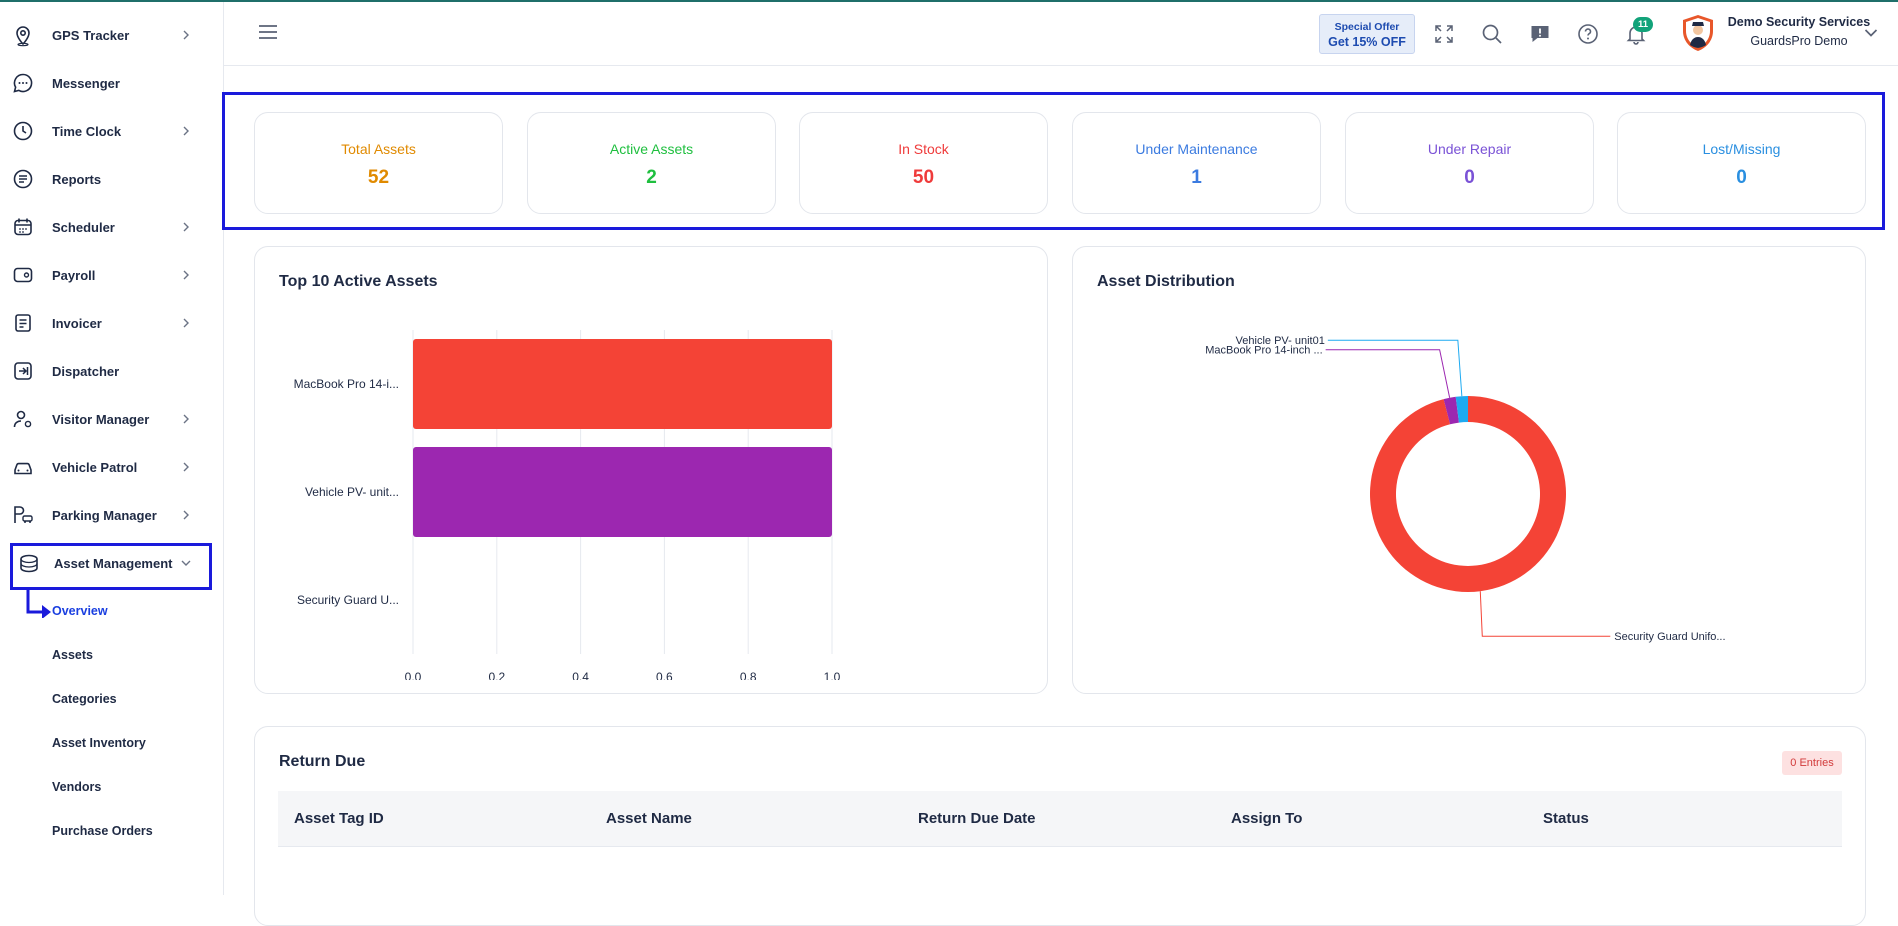  Describe the element at coordinates (101, 419) in the screenshot. I see `sidebar-item-label: Visitor Manager` at that location.